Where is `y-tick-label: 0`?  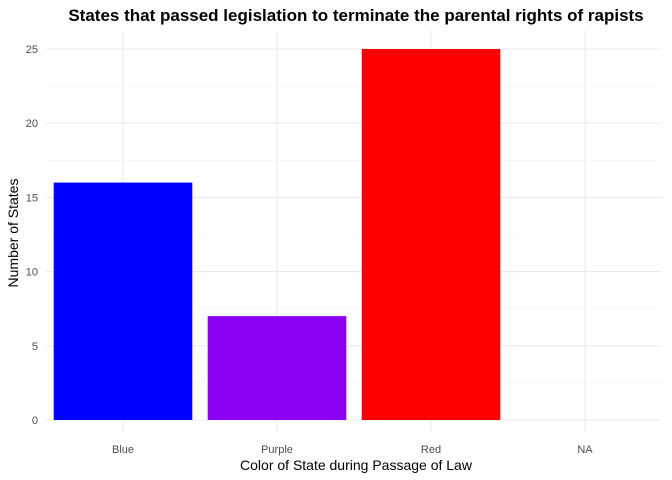 y-tick-label: 0 is located at coordinates (35, 421).